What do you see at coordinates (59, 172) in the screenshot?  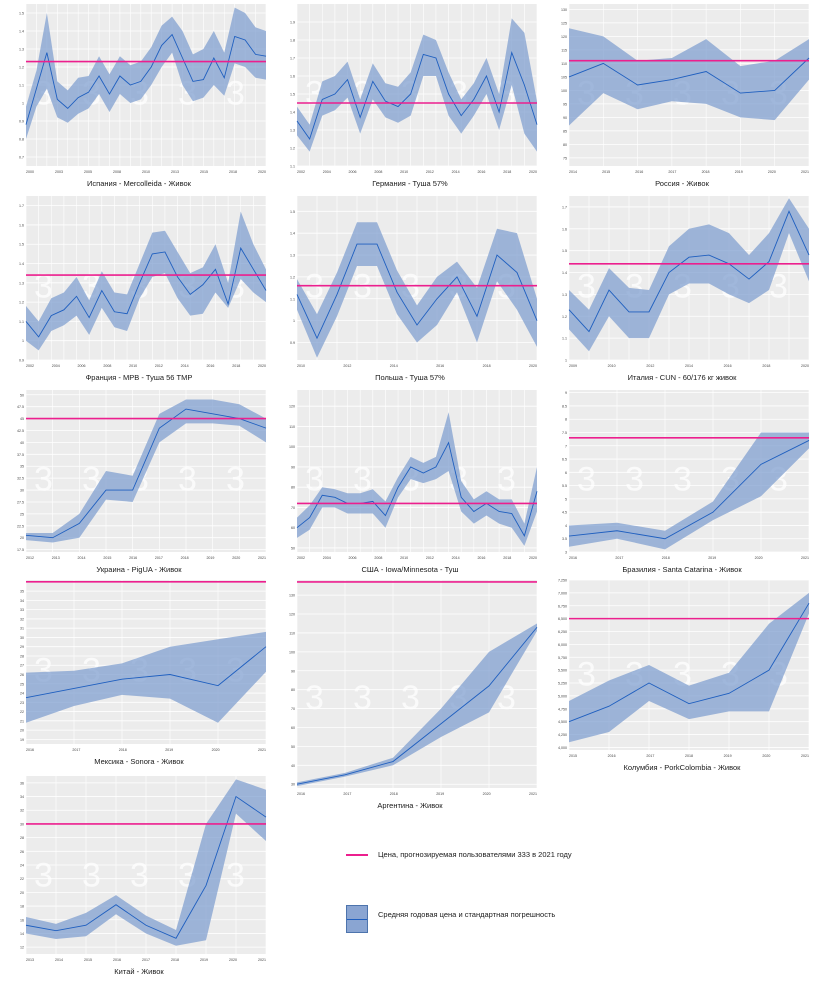 I see `x-tick-label: 2003` at bounding box center [59, 172].